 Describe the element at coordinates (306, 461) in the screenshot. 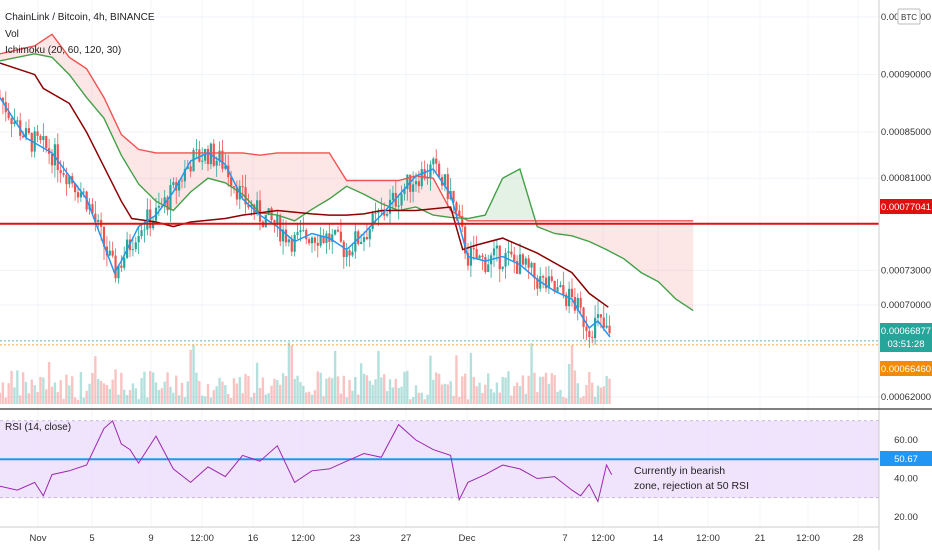

I see `rsi-line` at that location.